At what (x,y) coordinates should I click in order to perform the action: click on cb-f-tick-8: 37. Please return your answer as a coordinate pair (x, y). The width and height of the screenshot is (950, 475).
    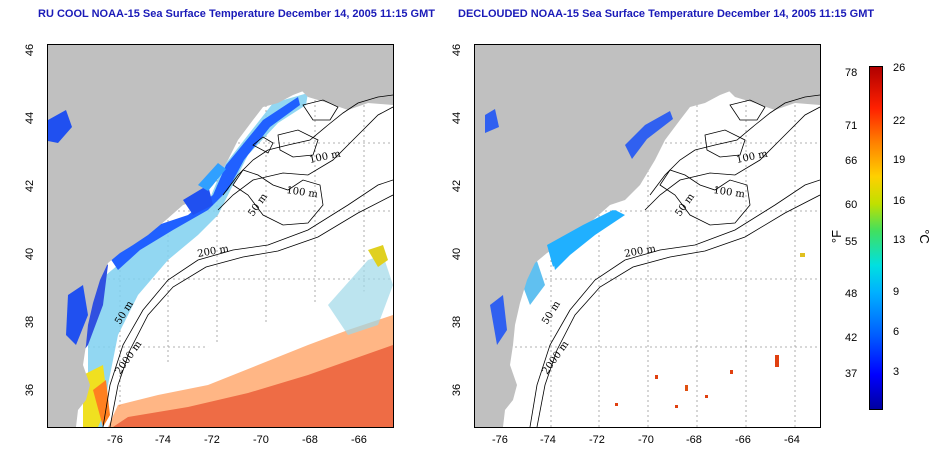
    Looking at the image, I should click on (851, 374).